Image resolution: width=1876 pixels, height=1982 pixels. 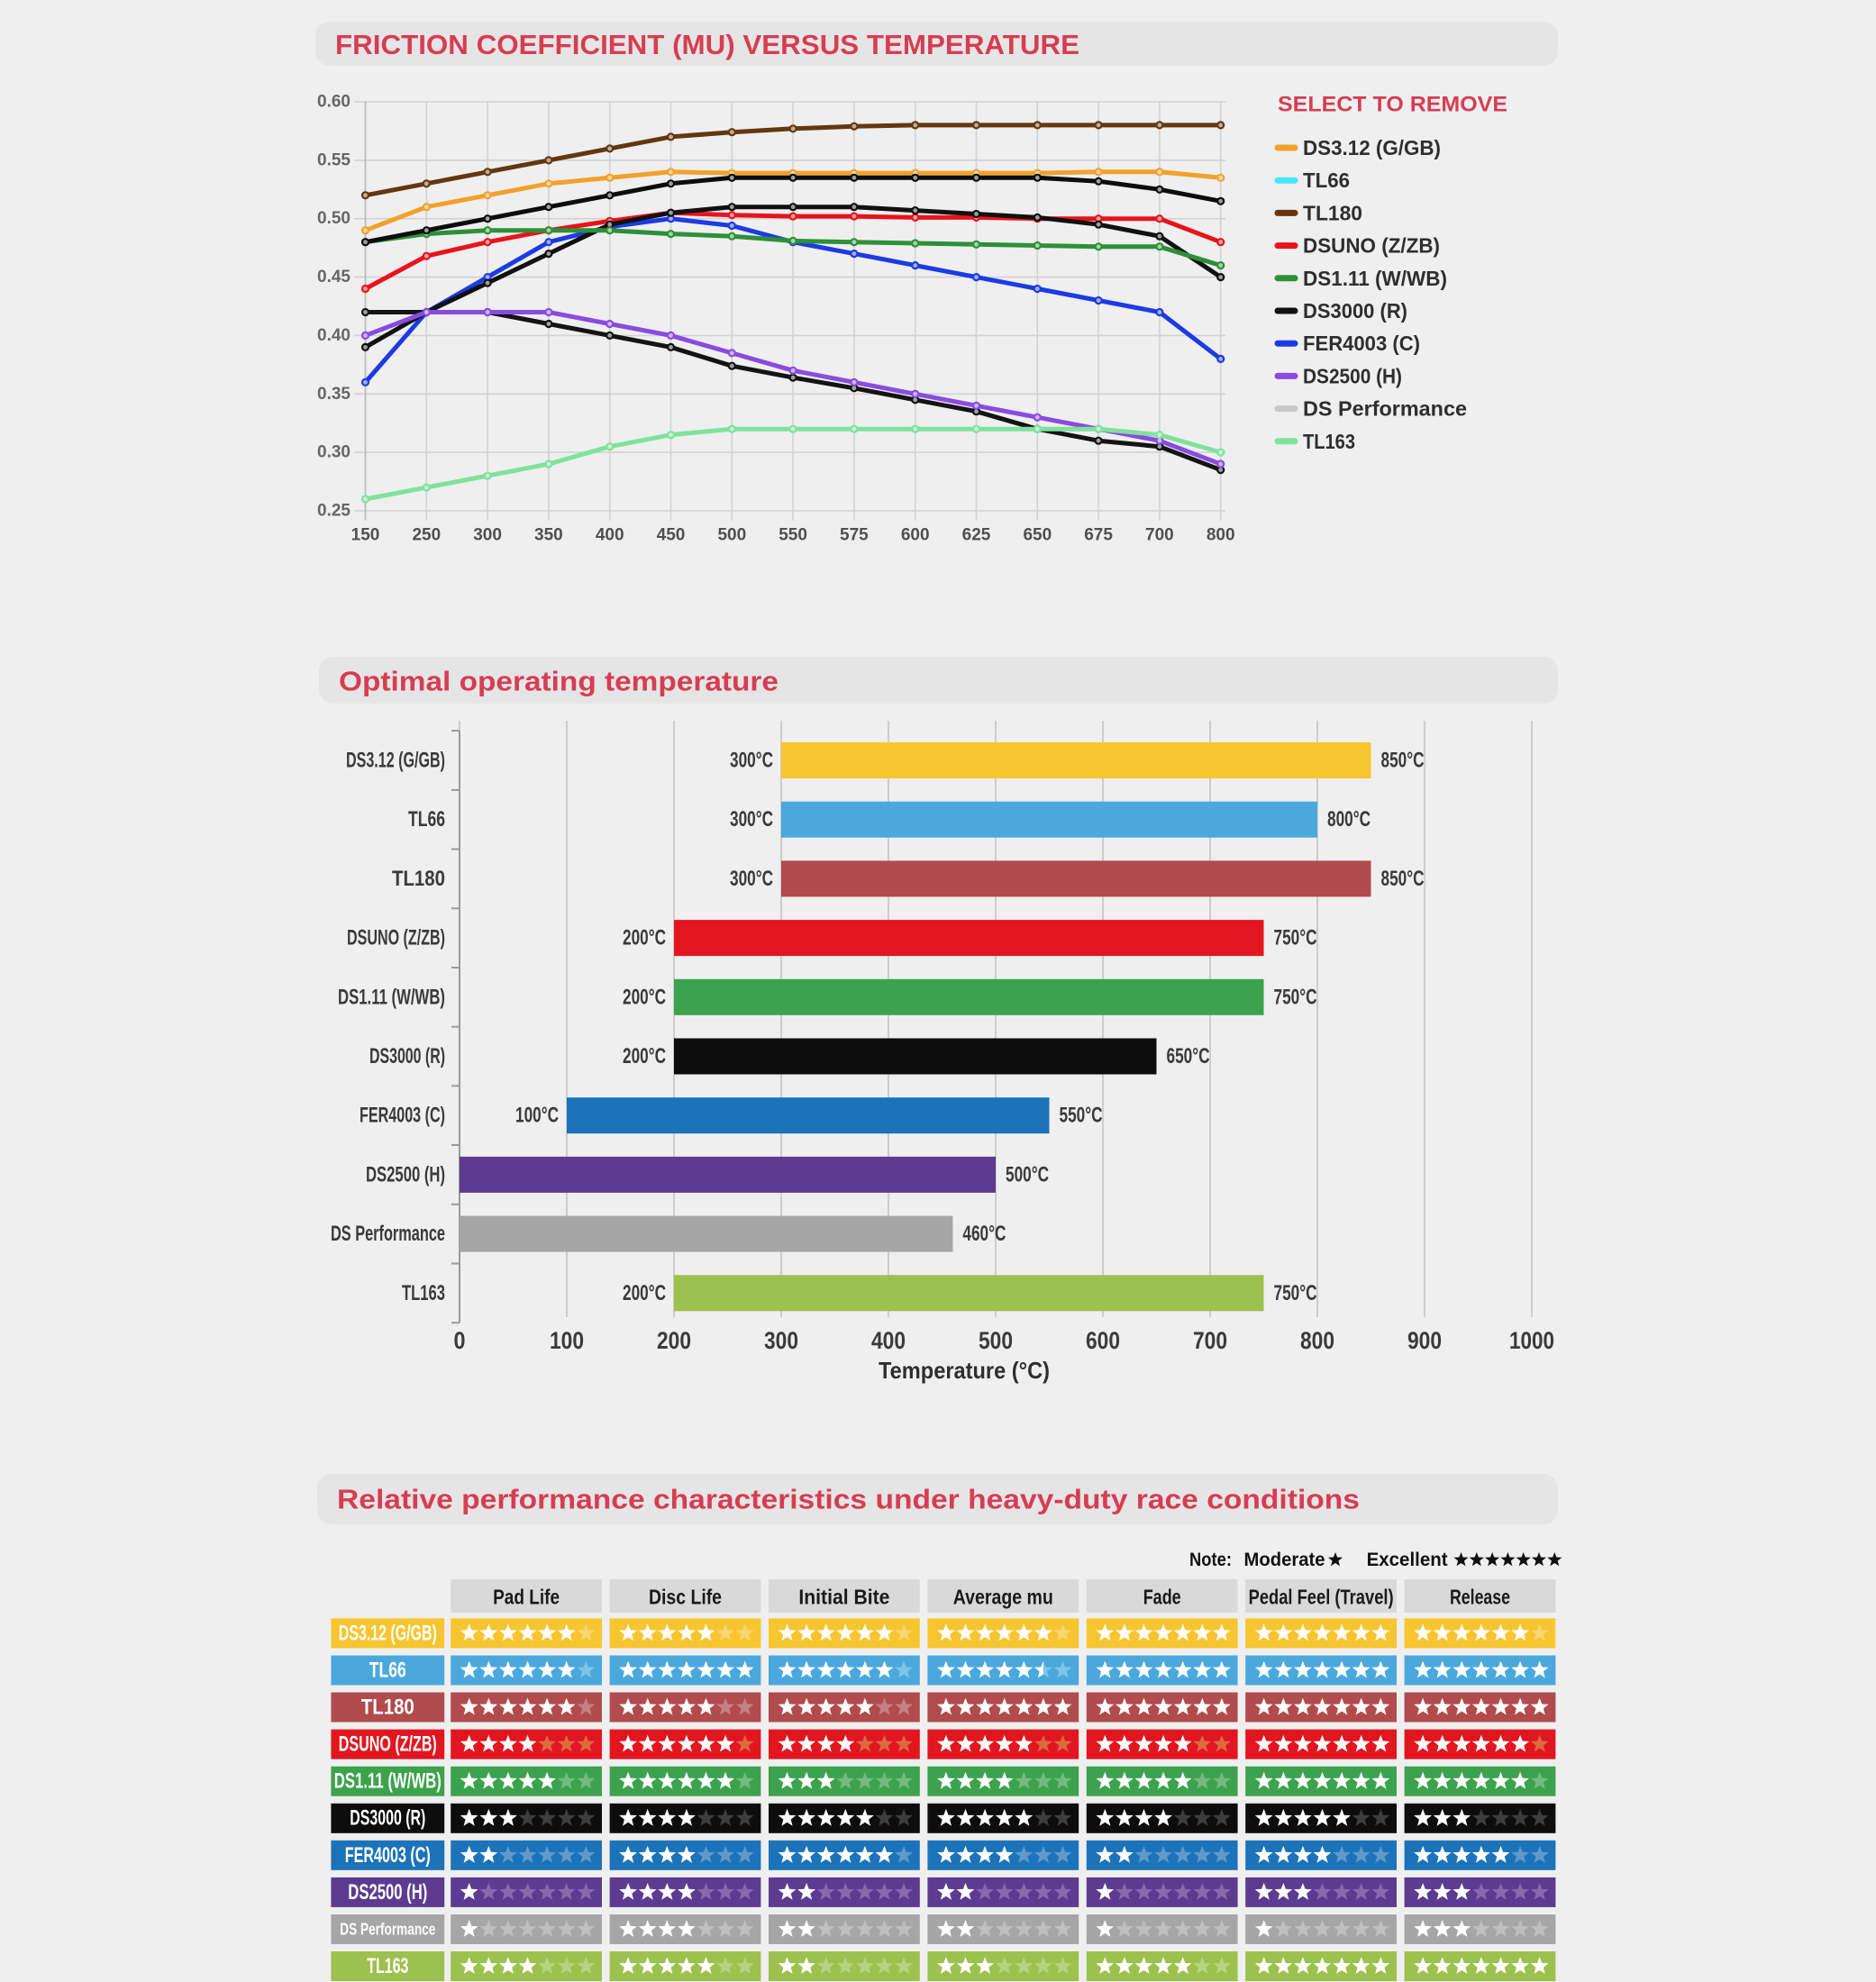 What do you see at coordinates (1162, 1597) in the screenshot?
I see `svg-text: Fade` at bounding box center [1162, 1597].